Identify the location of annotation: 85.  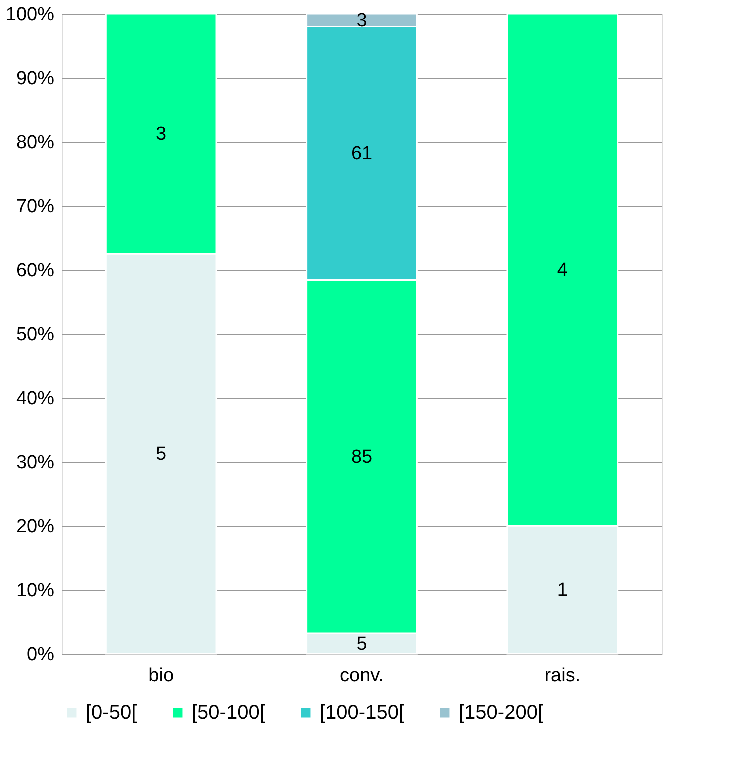
(362, 457).